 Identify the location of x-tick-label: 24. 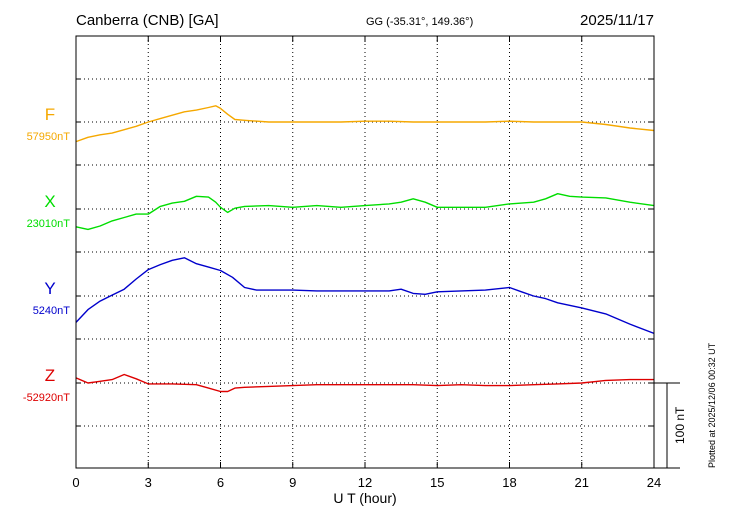
(654, 482).